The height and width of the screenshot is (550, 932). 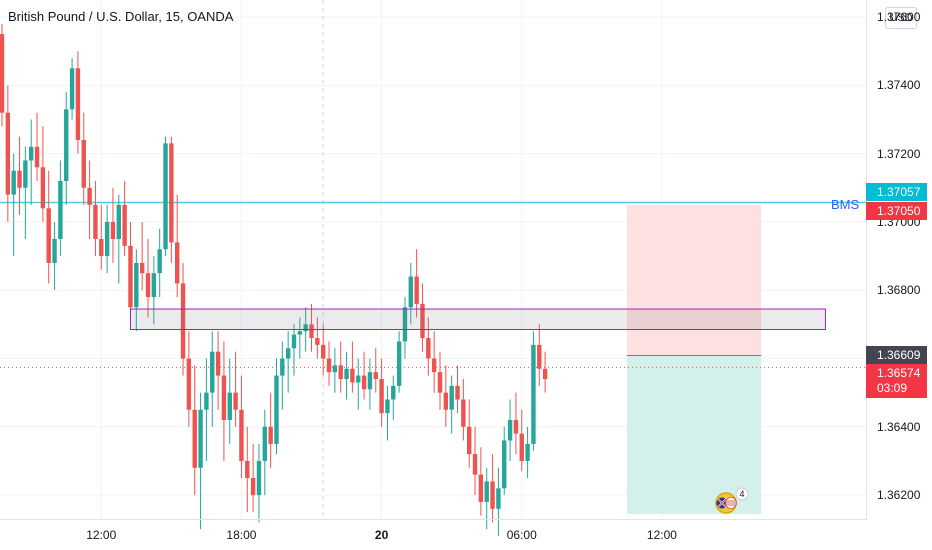 What do you see at coordinates (899, 426) in the screenshot?
I see `price-tick-label: 1.36400` at bounding box center [899, 426].